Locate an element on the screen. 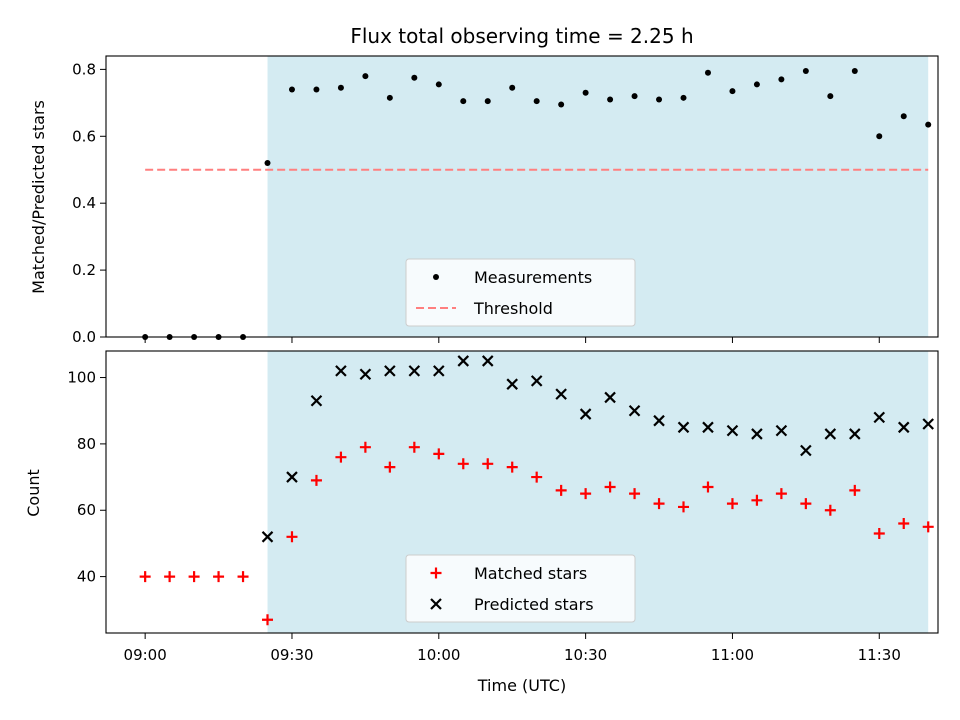 Image resolution: width=960 pixels, height=720 pixels. x-tick-label: 10:00 is located at coordinates (438, 655).